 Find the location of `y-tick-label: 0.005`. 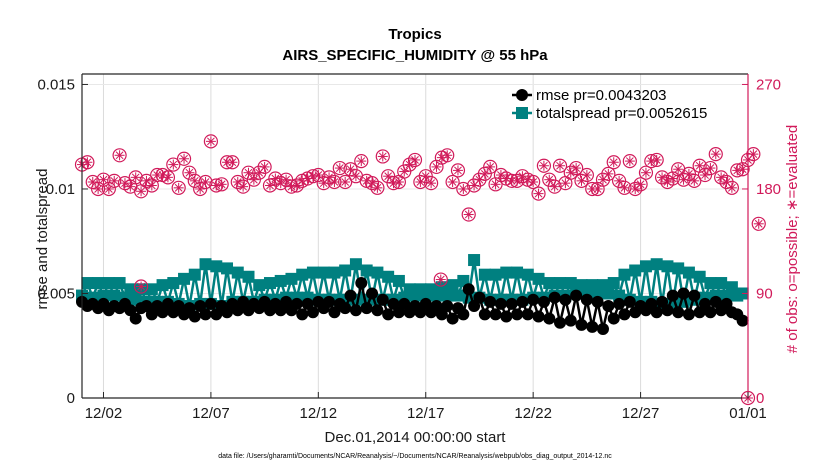

y-tick-label: 0.005 is located at coordinates (56, 293).